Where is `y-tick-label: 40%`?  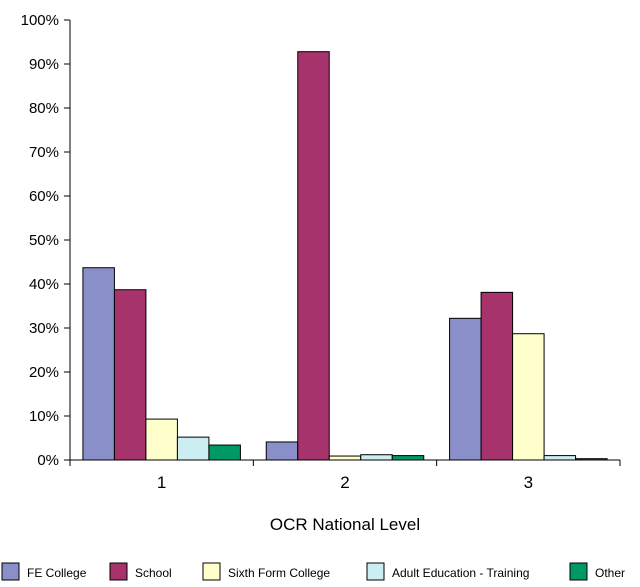
y-tick-label: 40% is located at coordinates (44, 284).